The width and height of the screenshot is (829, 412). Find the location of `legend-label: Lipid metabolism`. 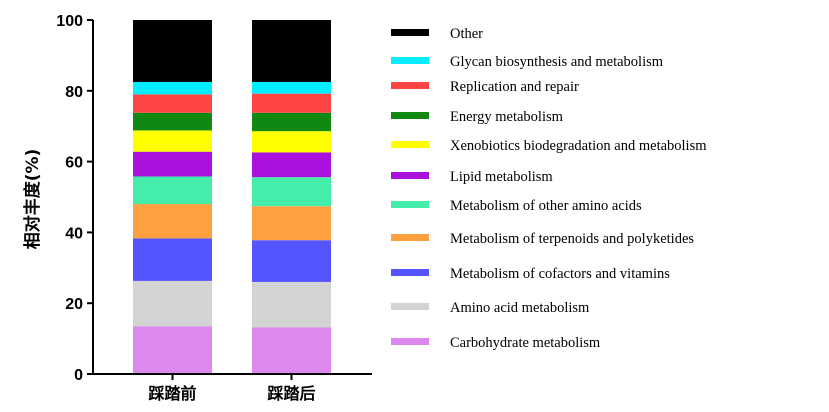

legend-label: Lipid metabolism is located at coordinates (501, 177).